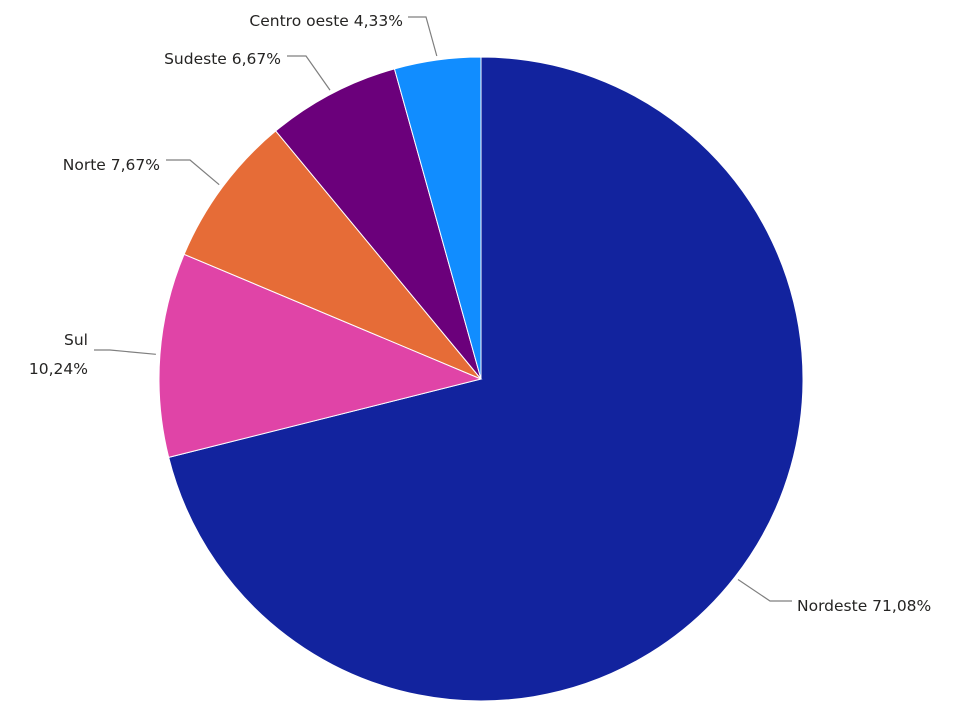  I want to click on label-nordeste: Nordeste 71,08%, so click(864, 606).